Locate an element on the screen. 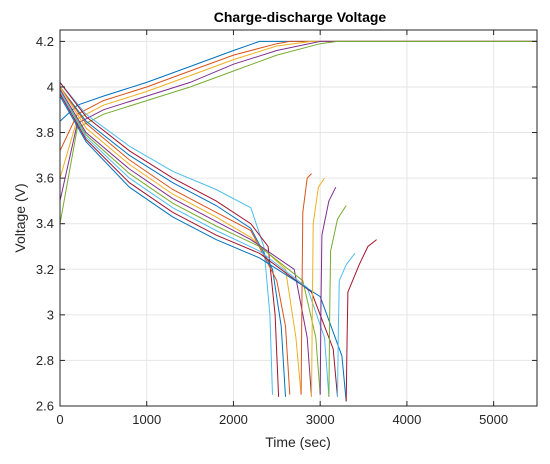  x-tick-label: 0 is located at coordinates (59, 419).